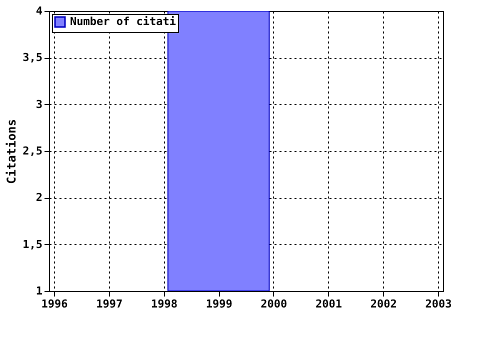 Image resolution: width=480 pixels, height=350 pixels. What do you see at coordinates (39, 104) in the screenshot?
I see `y-tick-label: 3` at bounding box center [39, 104].